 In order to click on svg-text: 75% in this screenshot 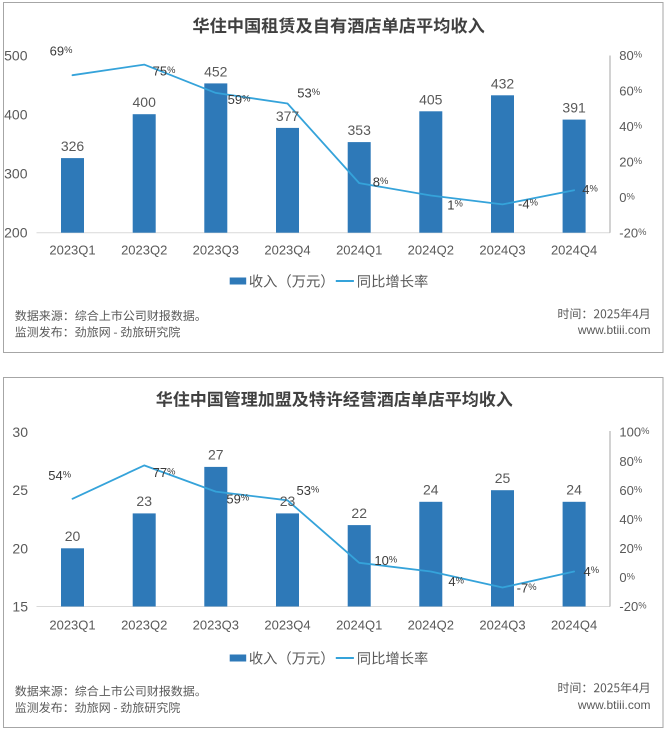, I will do `click(164, 71)`.